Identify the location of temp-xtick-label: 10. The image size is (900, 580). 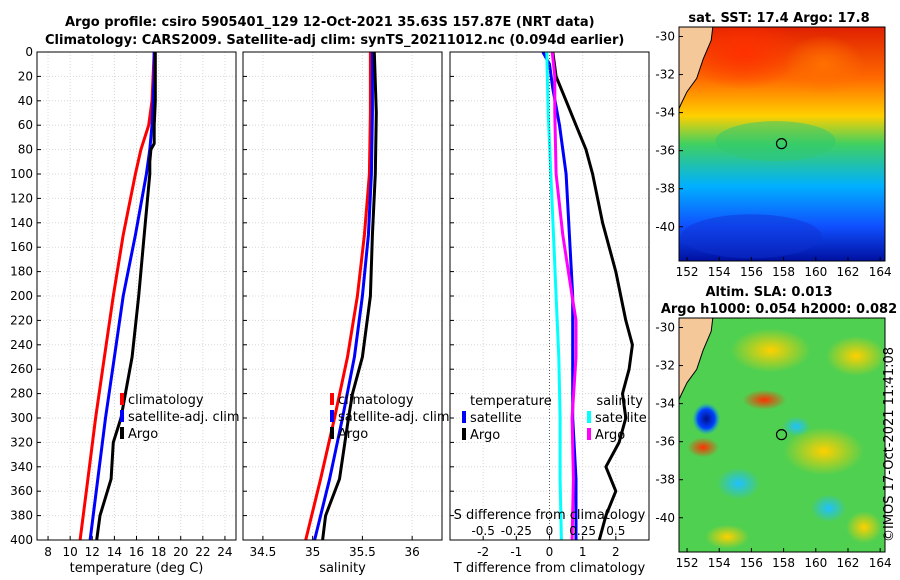
(70, 552).